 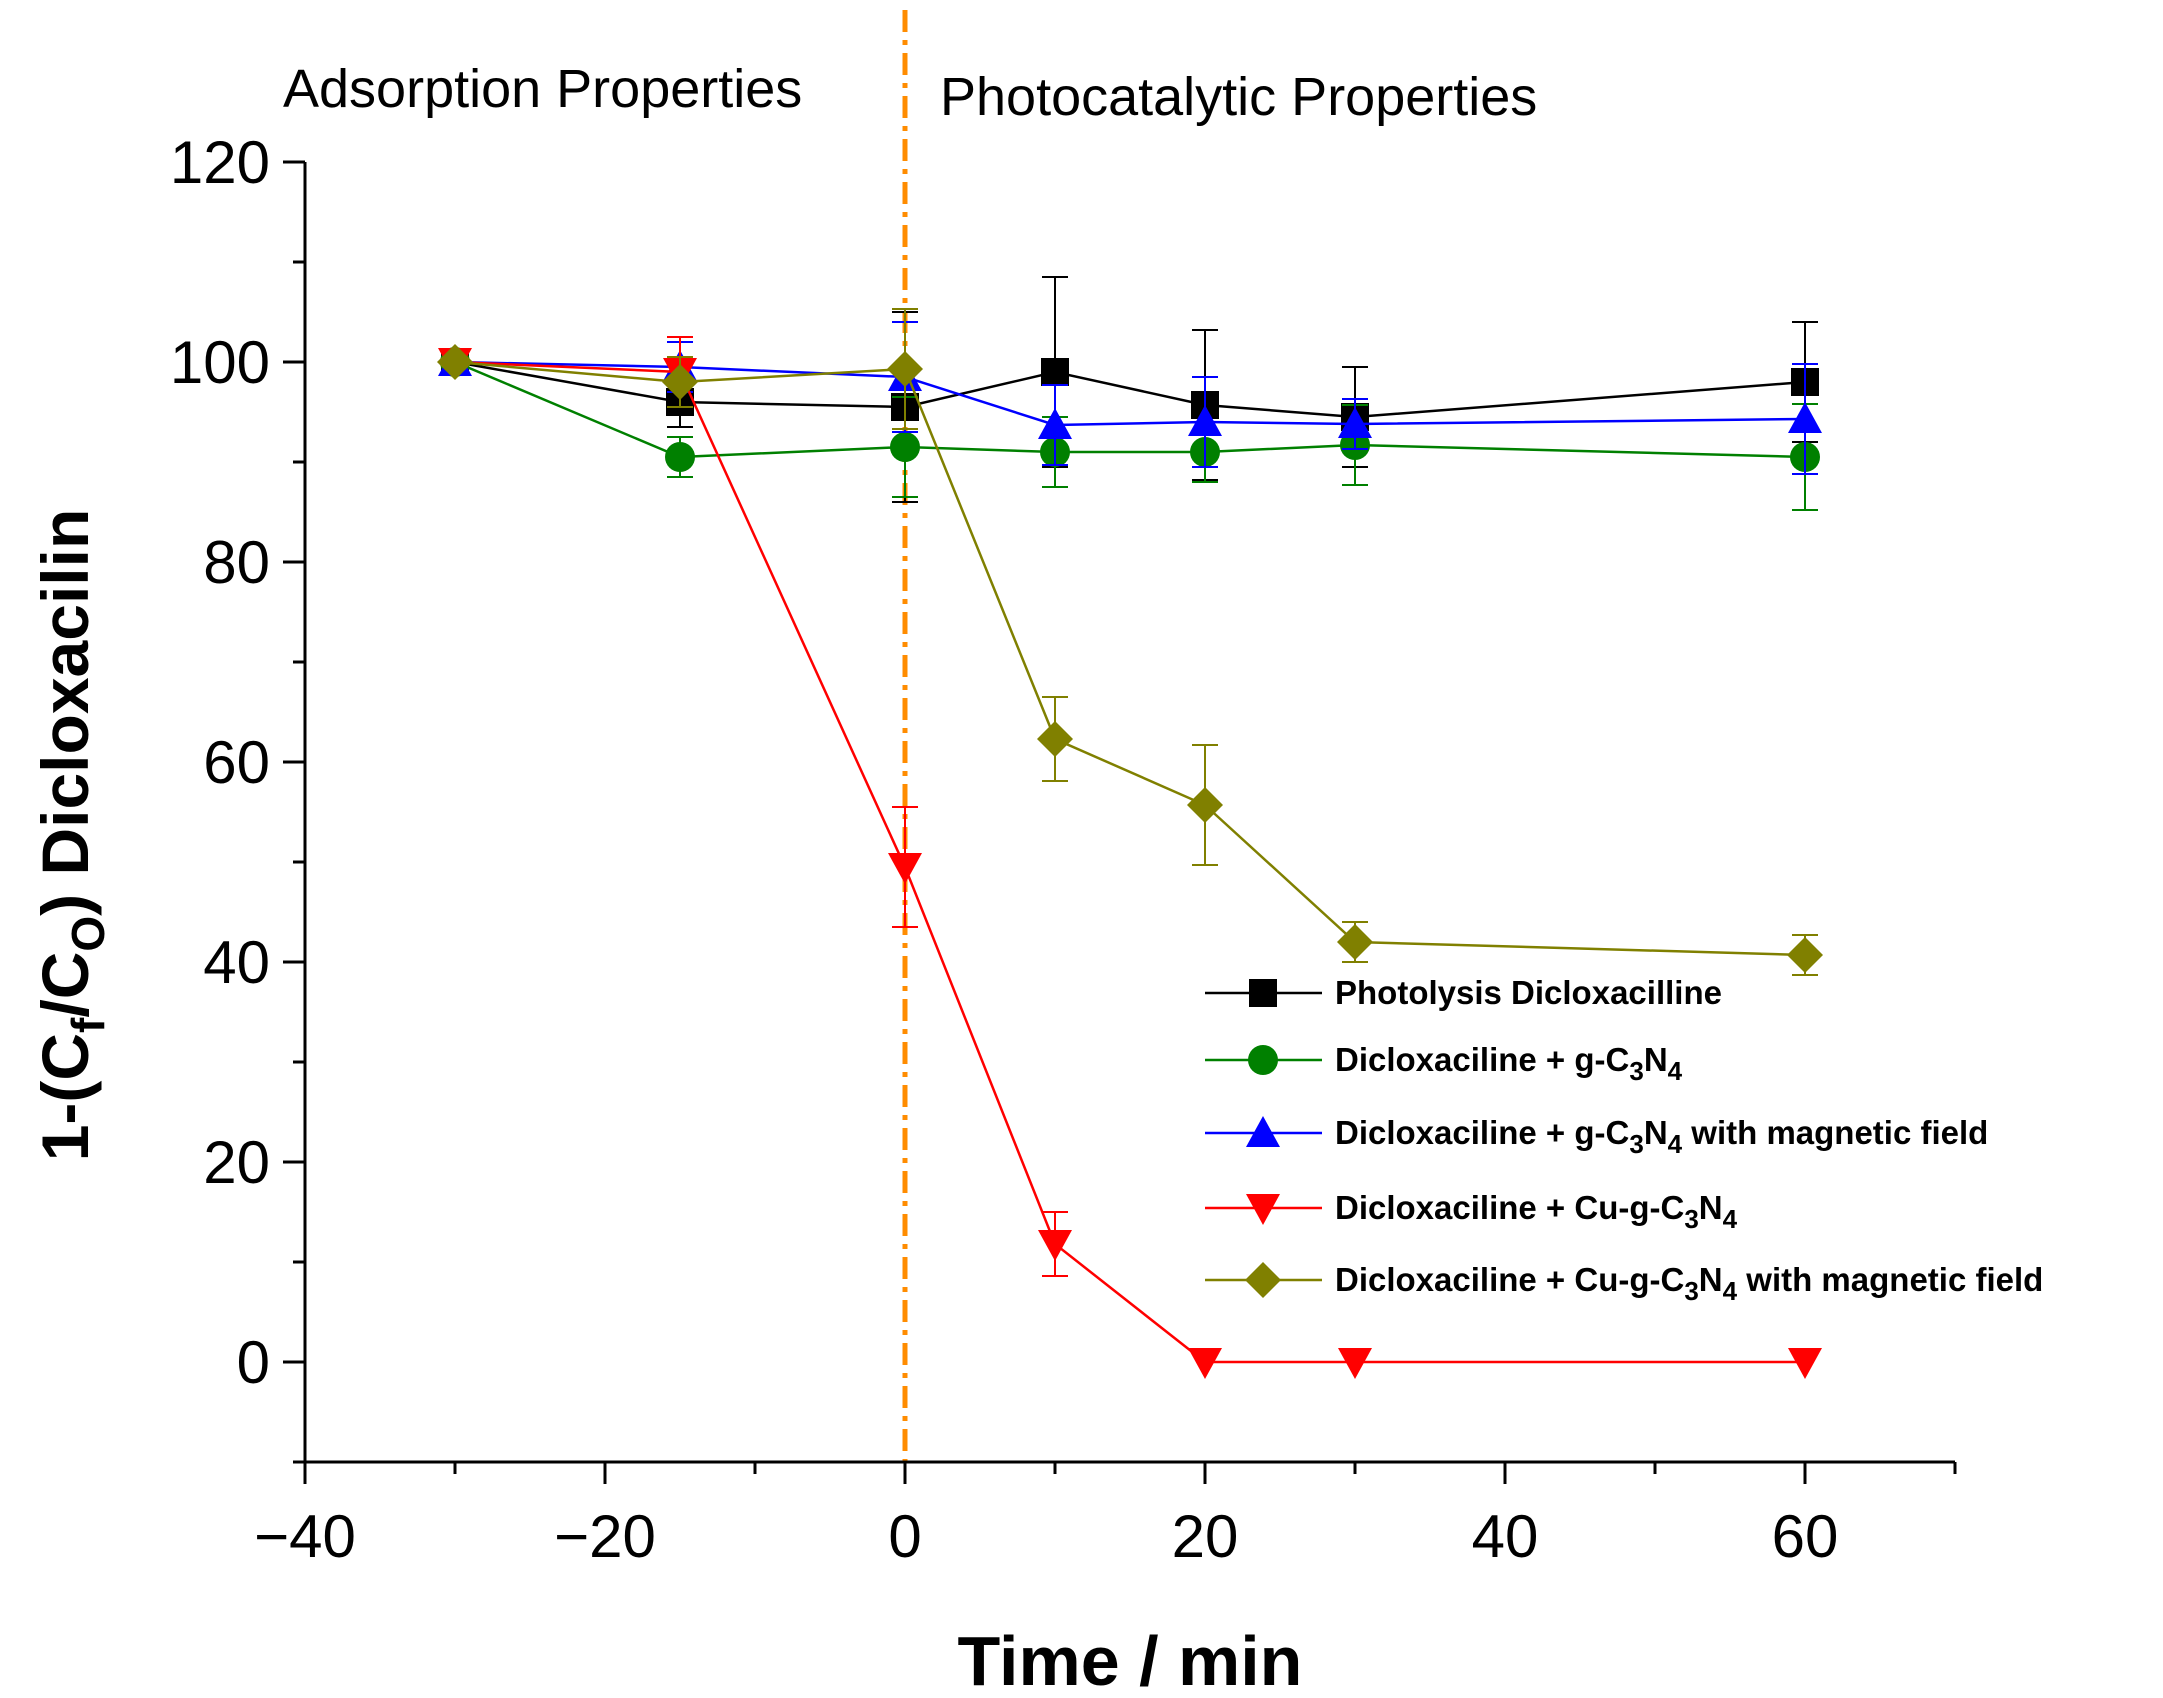 I want to click on legend-label: Dicloxaciline + Cu-g-C3N4, so click(x=1536, y=1211).